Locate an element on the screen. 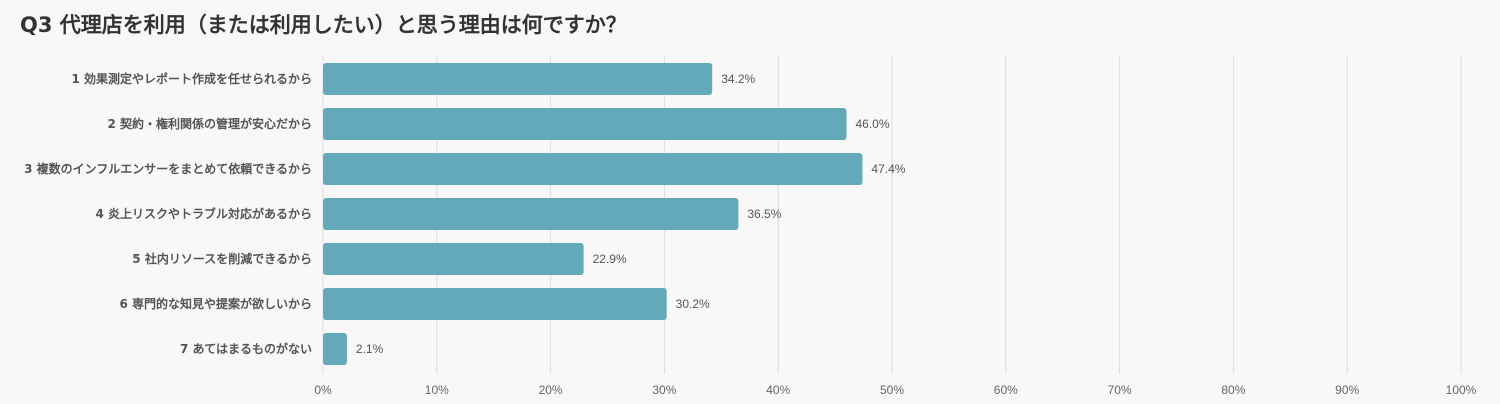  x-tick-label-20: 20% is located at coordinates (551, 390).